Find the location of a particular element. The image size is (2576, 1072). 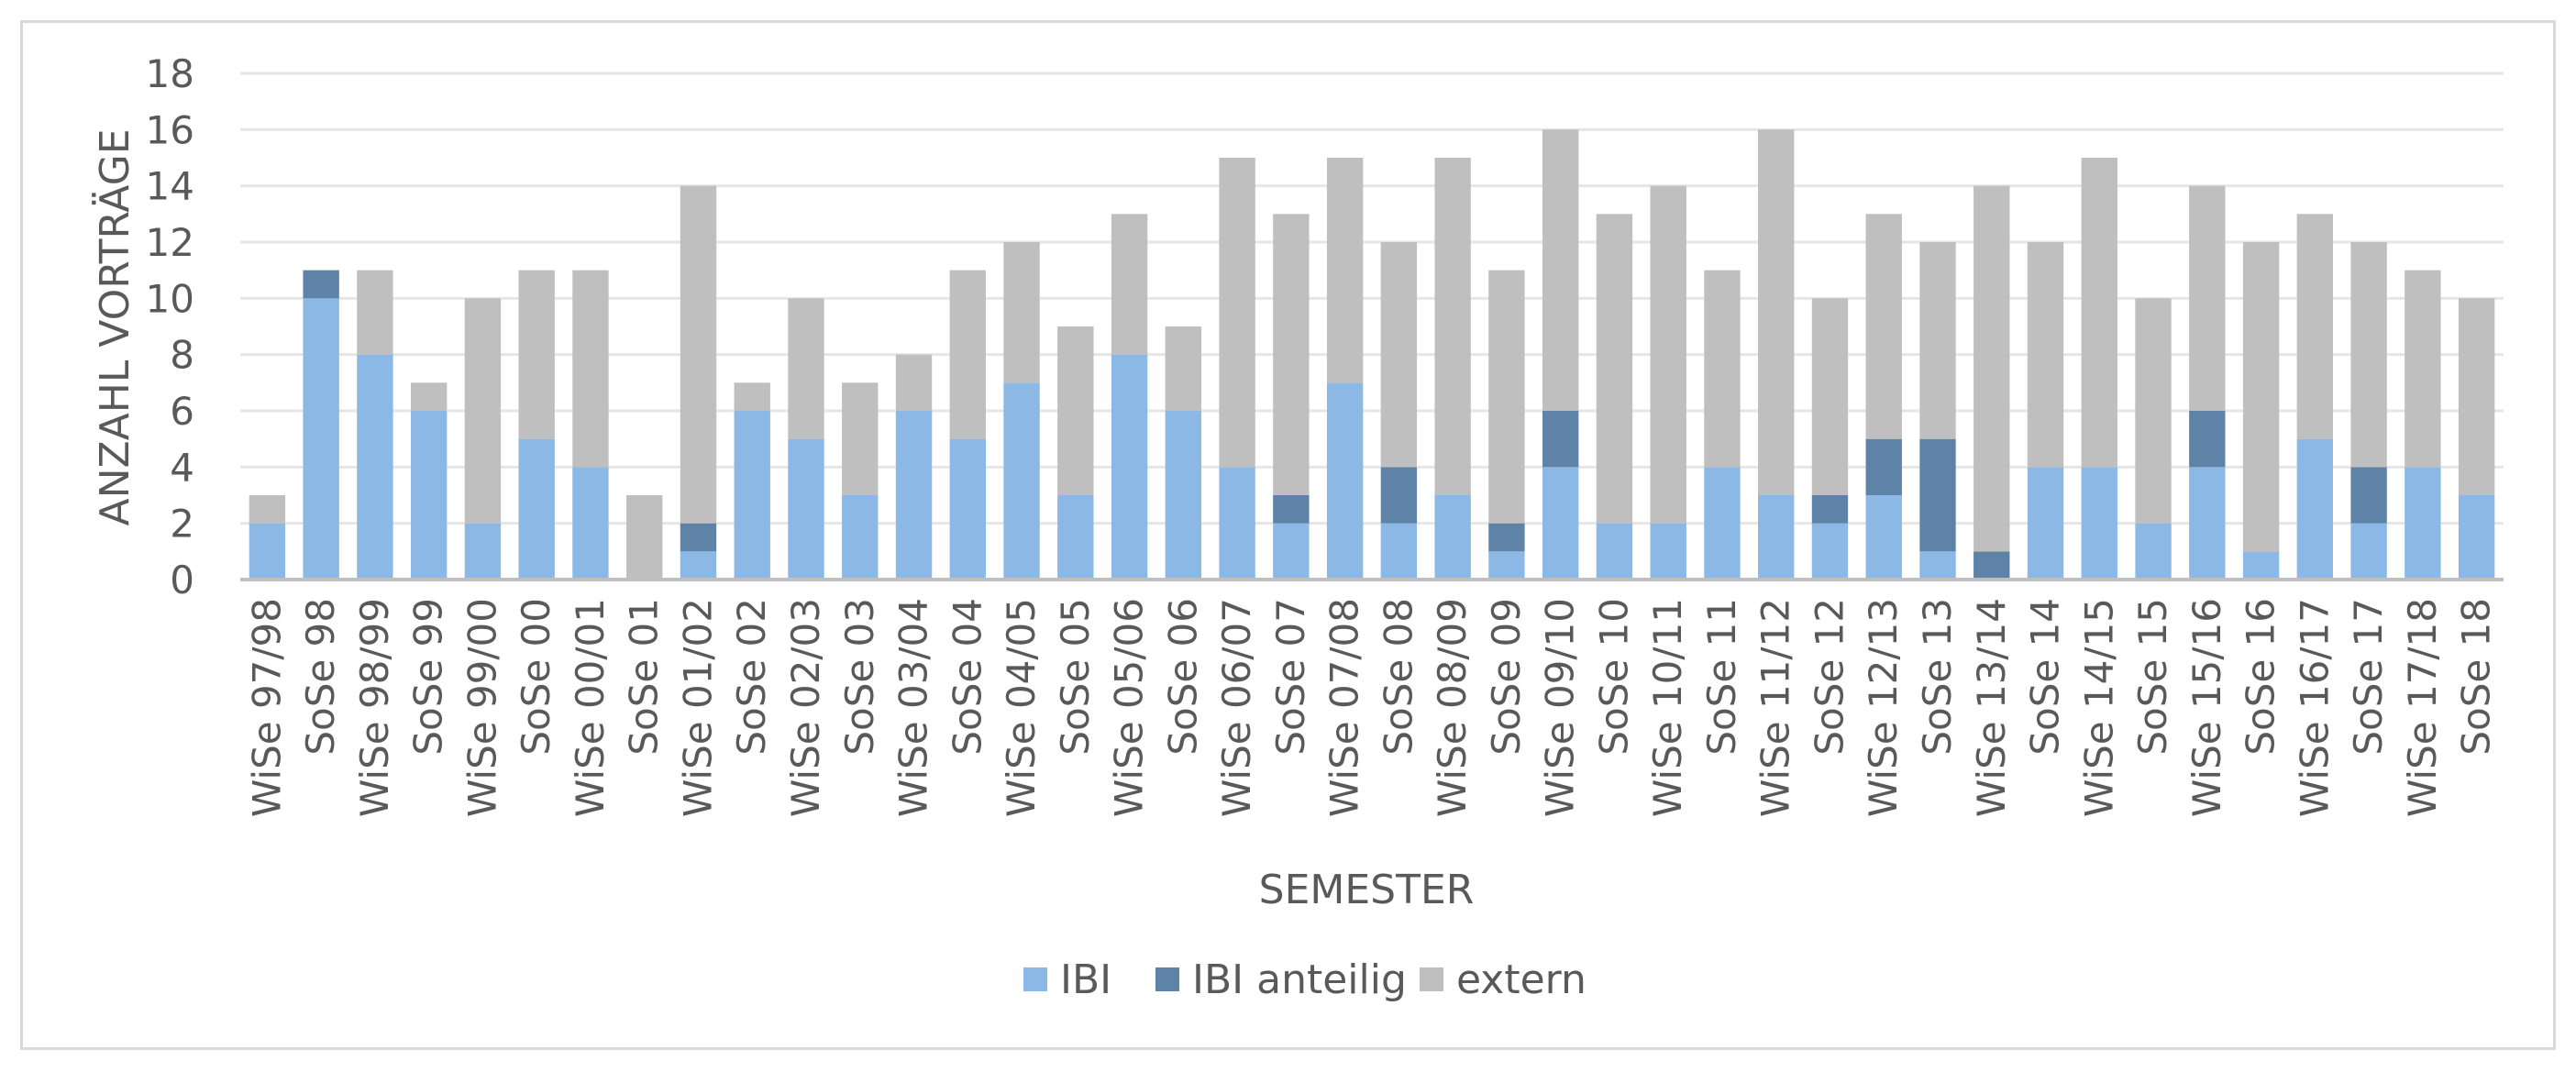

y-tick-label: 2 is located at coordinates (182, 524).